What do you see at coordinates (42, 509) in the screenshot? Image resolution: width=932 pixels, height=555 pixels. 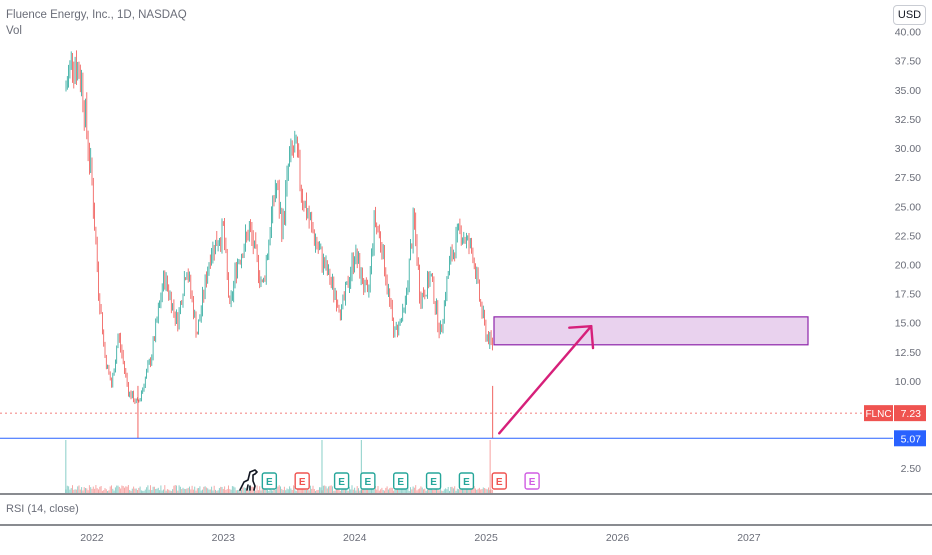 I see `rsi-indicator-label: RSI (14, close)` at bounding box center [42, 509].